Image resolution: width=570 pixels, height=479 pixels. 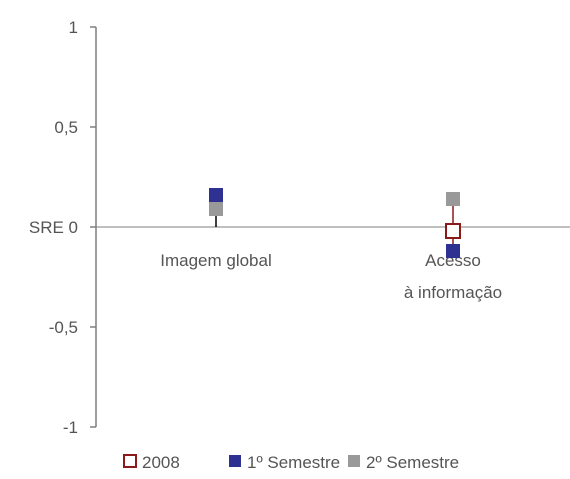 I want to click on legend-label: 1º Semestre, so click(x=293, y=462).